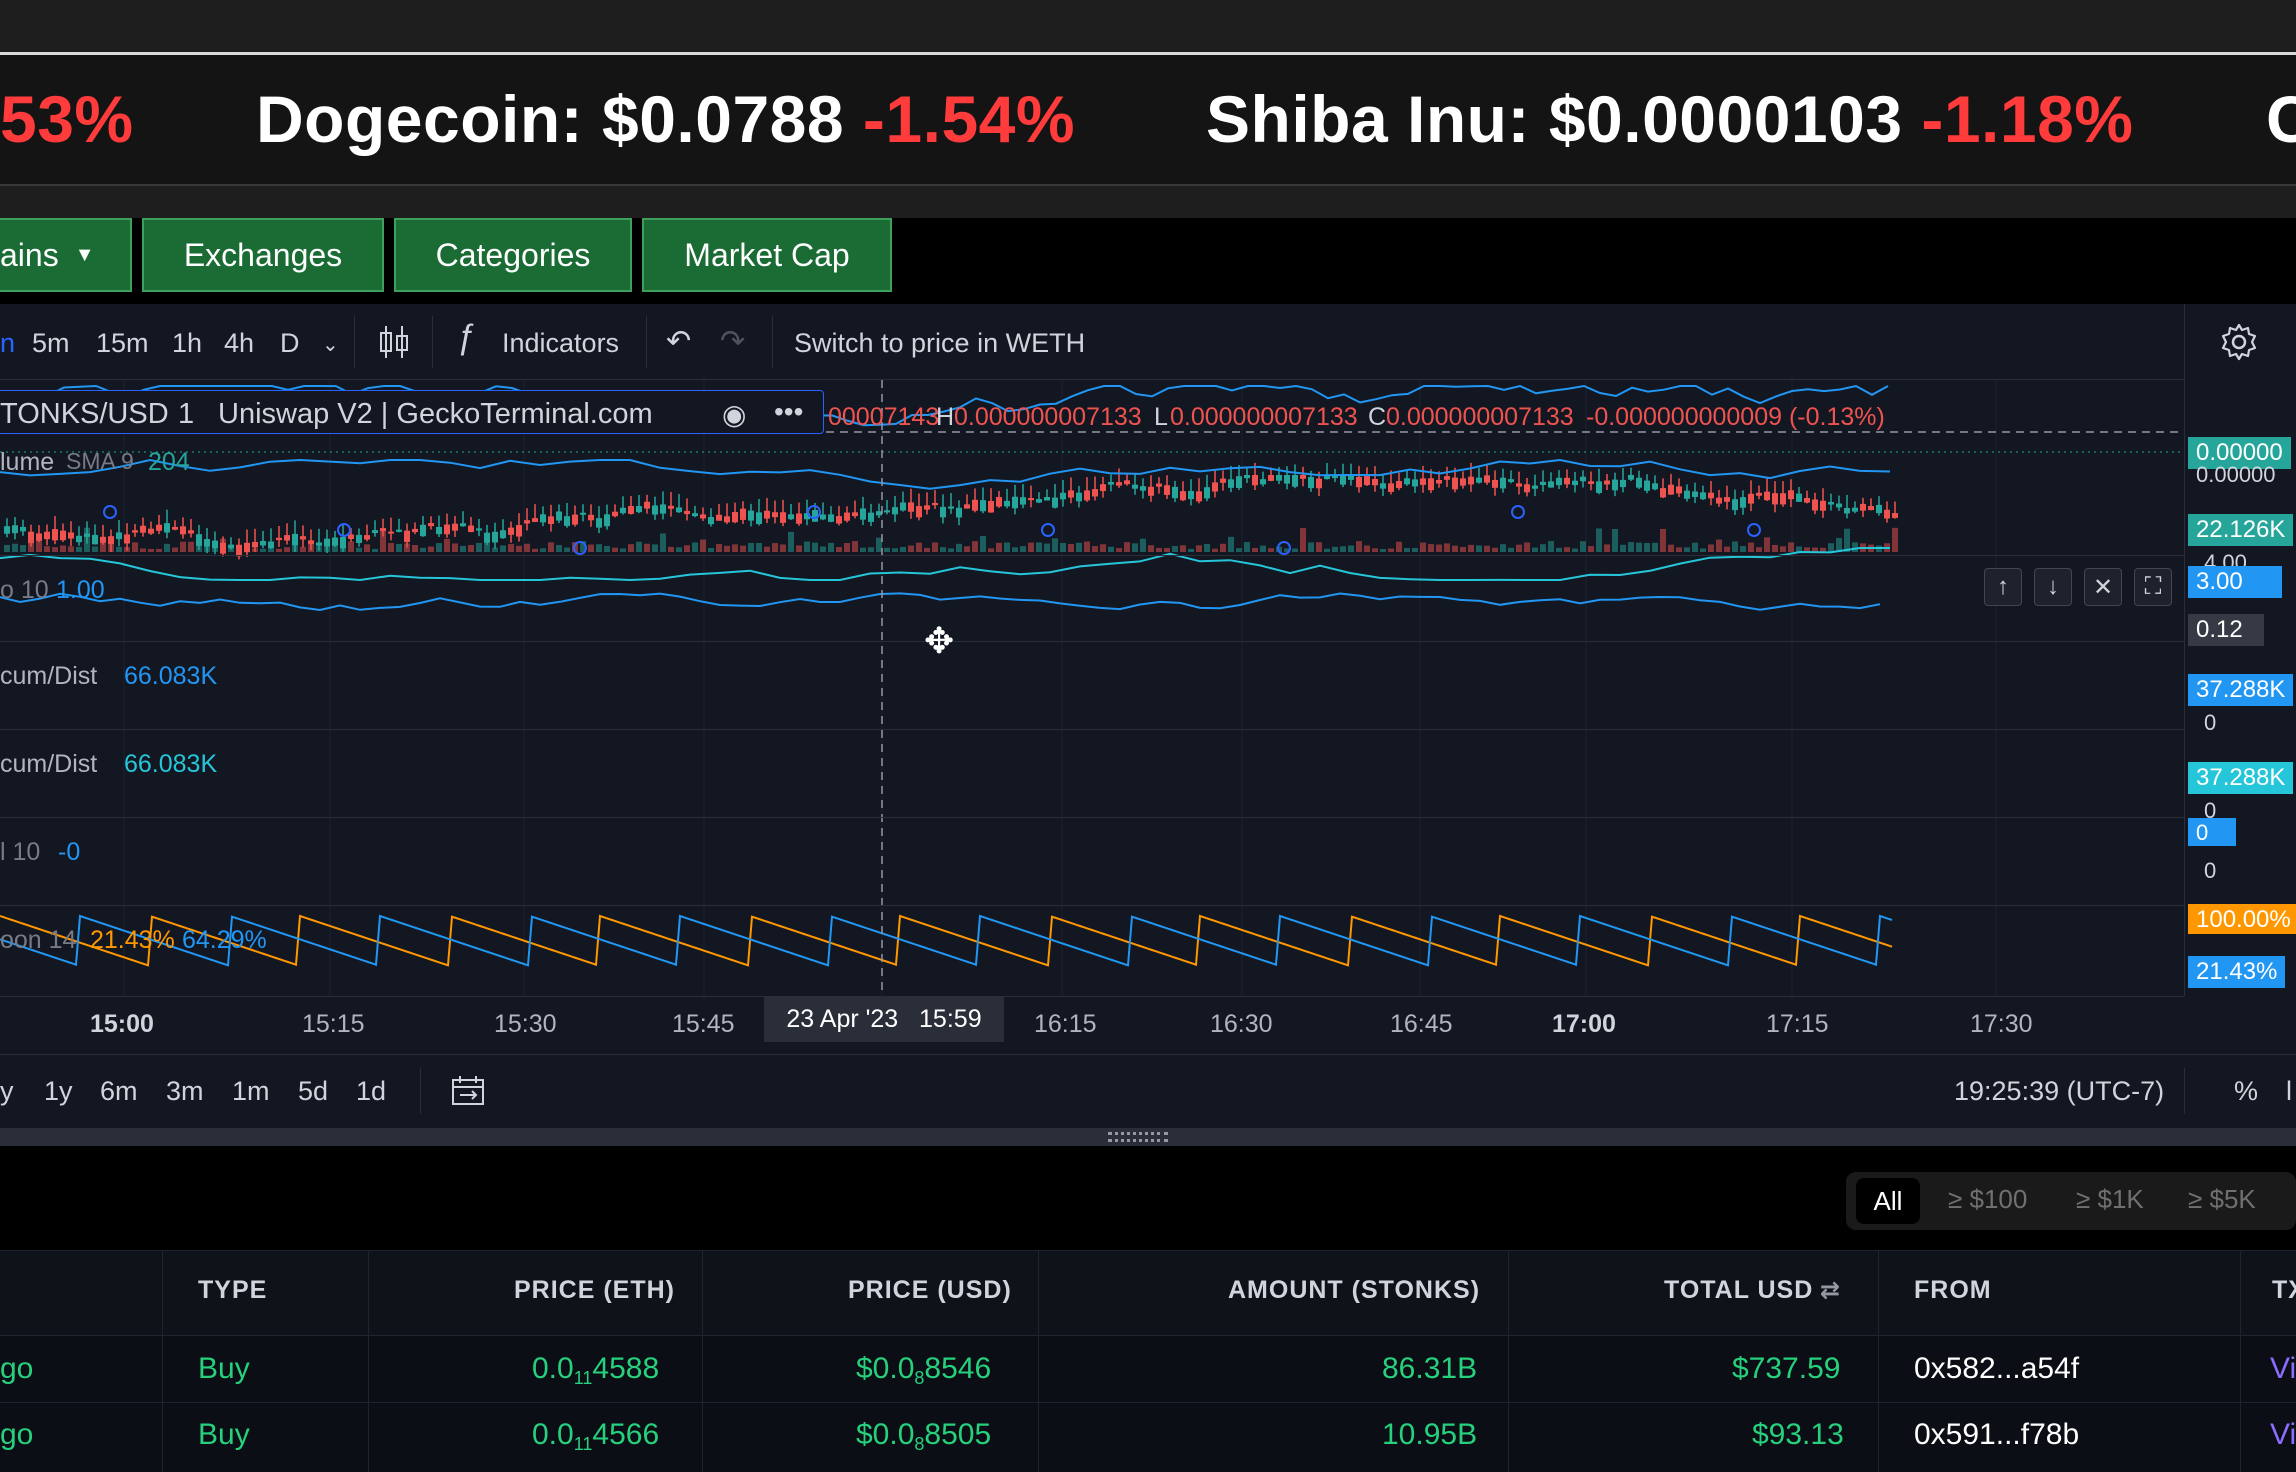 This screenshot has width=2296, height=1472. Describe the element at coordinates (66, 255) in the screenshot. I see `chains-dropdown: ains ▼` at that location.